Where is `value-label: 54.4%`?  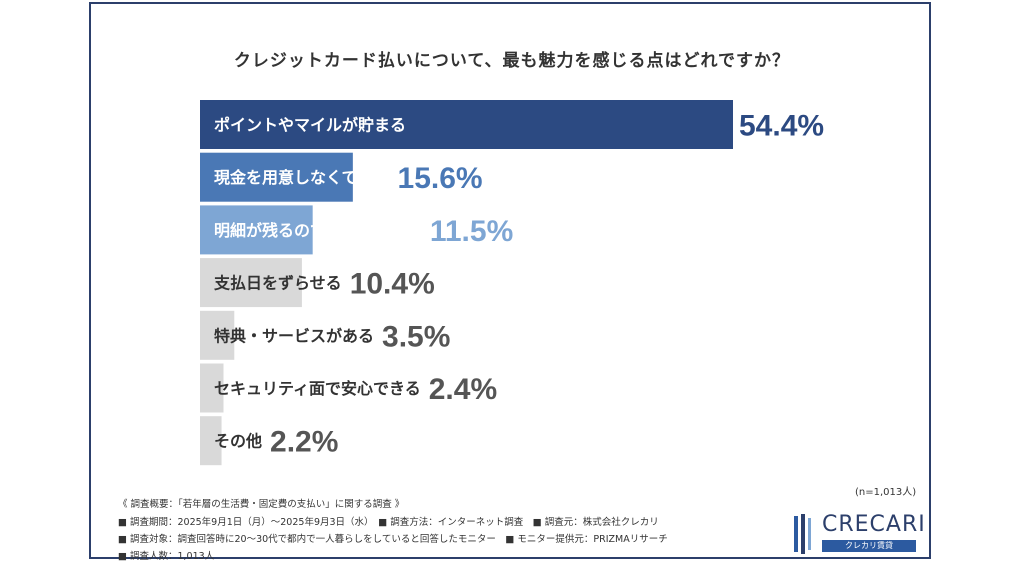 value-label: 54.4% is located at coordinates (781, 126).